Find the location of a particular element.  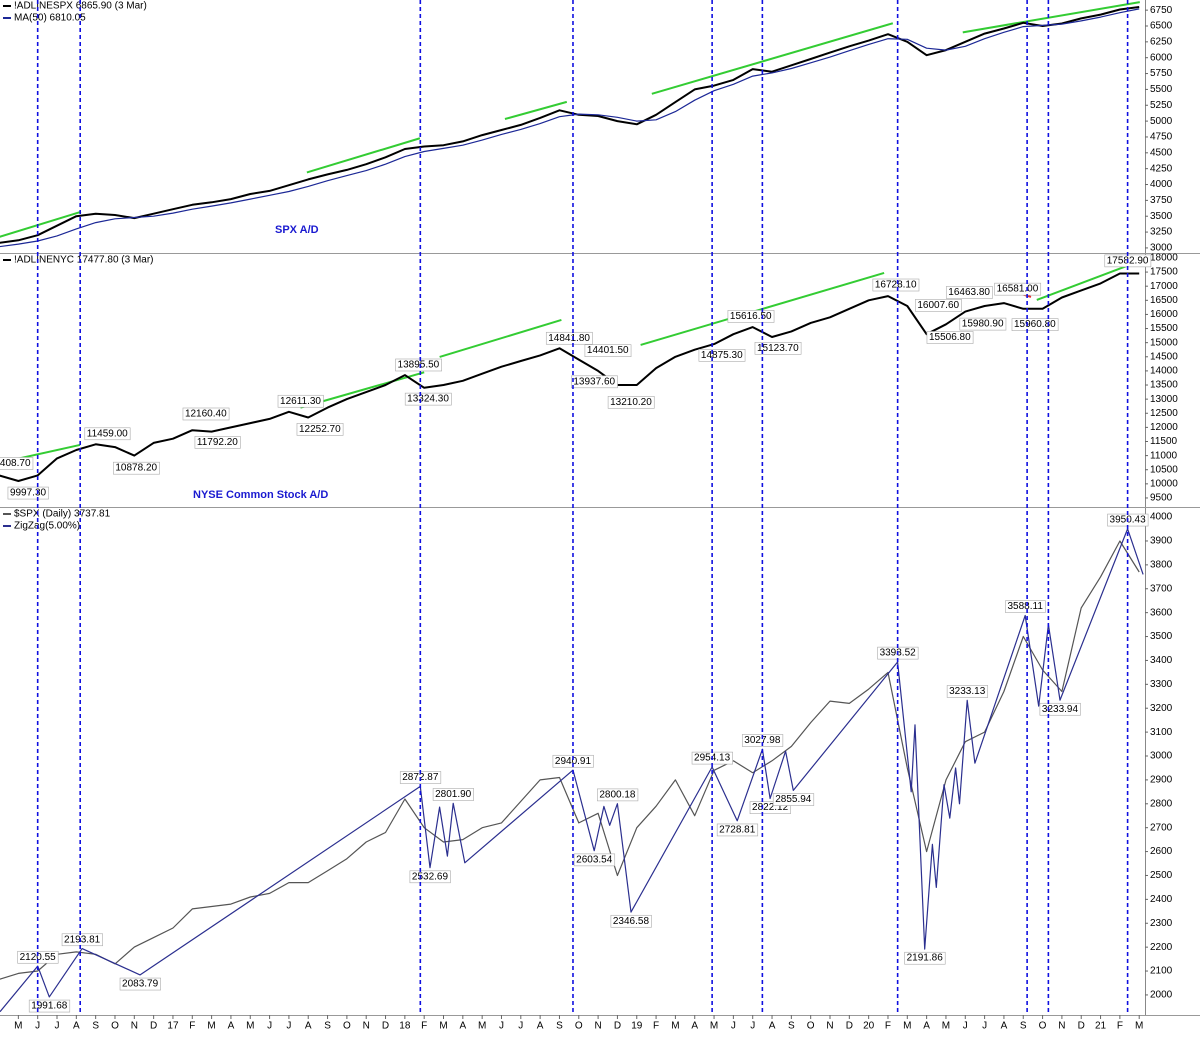

y-tick-label: 2600 is located at coordinates (1161, 851).